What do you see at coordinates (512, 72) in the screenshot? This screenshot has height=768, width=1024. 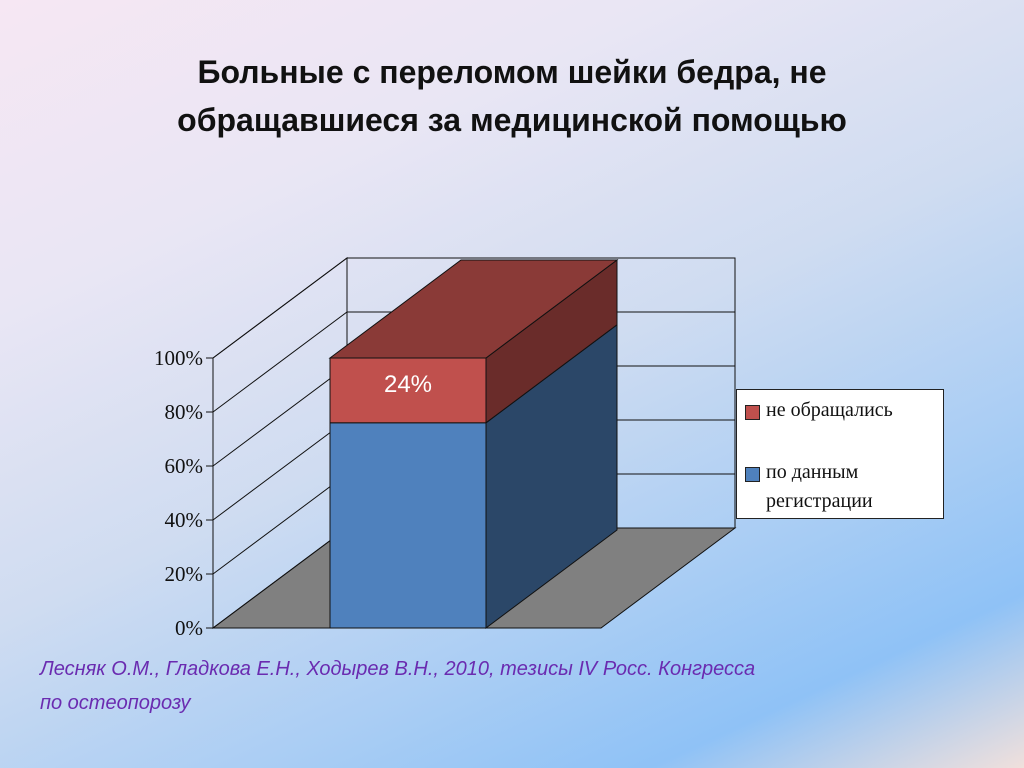 I see `slide-title-line-1: Больные с переломом шейки бедра, не` at bounding box center [512, 72].